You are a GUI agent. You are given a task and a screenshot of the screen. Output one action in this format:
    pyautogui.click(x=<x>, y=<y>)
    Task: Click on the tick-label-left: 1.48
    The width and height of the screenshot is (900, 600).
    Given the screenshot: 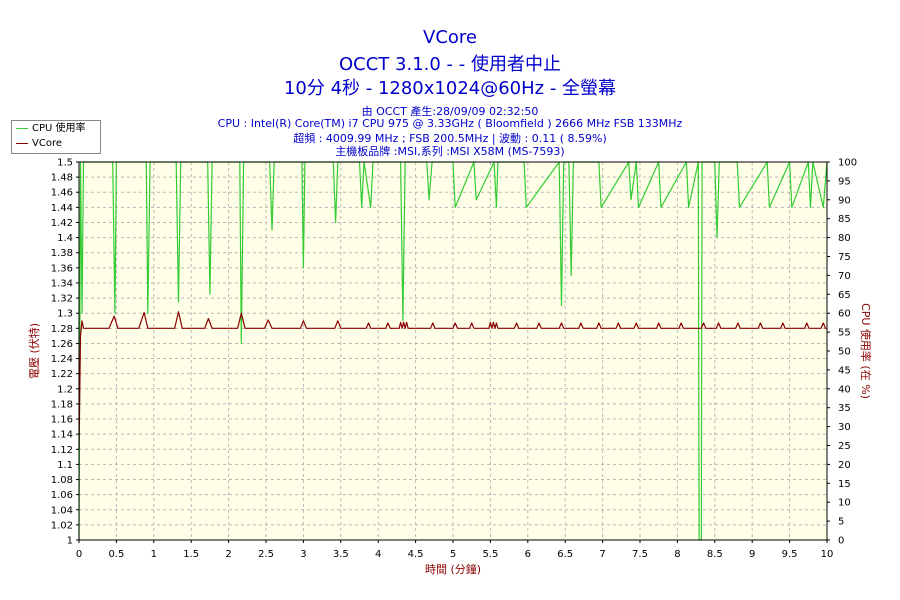 What is the action you would take?
    pyautogui.click(x=62, y=178)
    